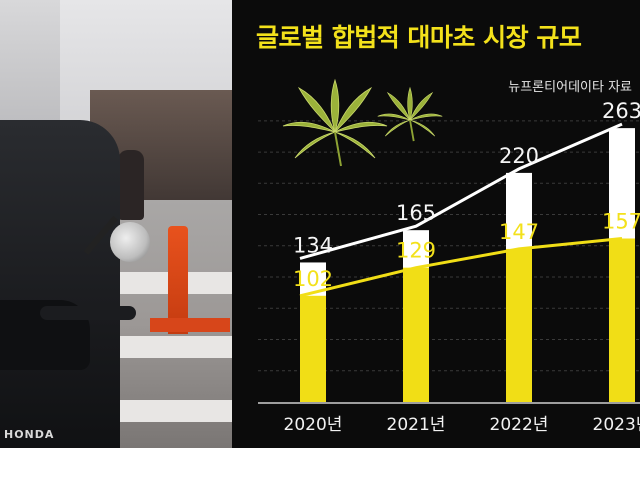 This screenshot has height=480, width=640. Describe the element at coordinates (621, 111) in the screenshot. I see `data-label: 263` at that location.